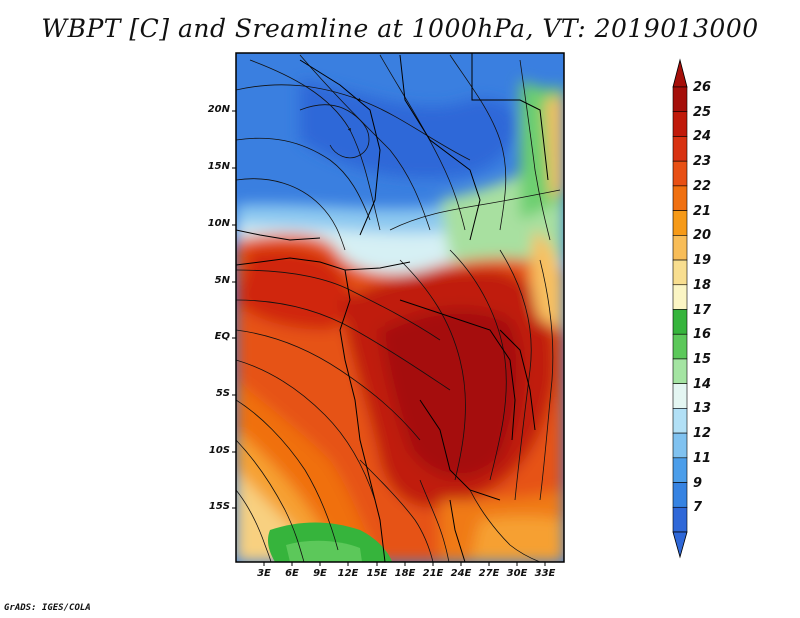 Image resolution: width=800 pixels, height=618 pixels. What do you see at coordinates (702, 310) in the screenshot?
I see `colorbar-level-label: 17` at bounding box center [702, 310].